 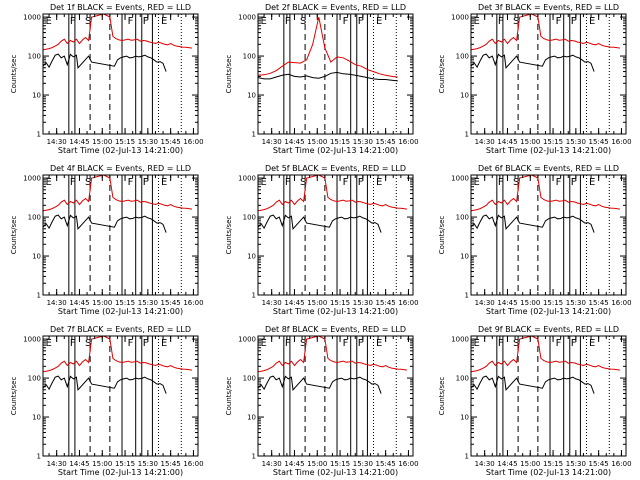 I want to click on panel-title: Det 1f BLACK = Events, RED = LLD, so click(x=120, y=7).